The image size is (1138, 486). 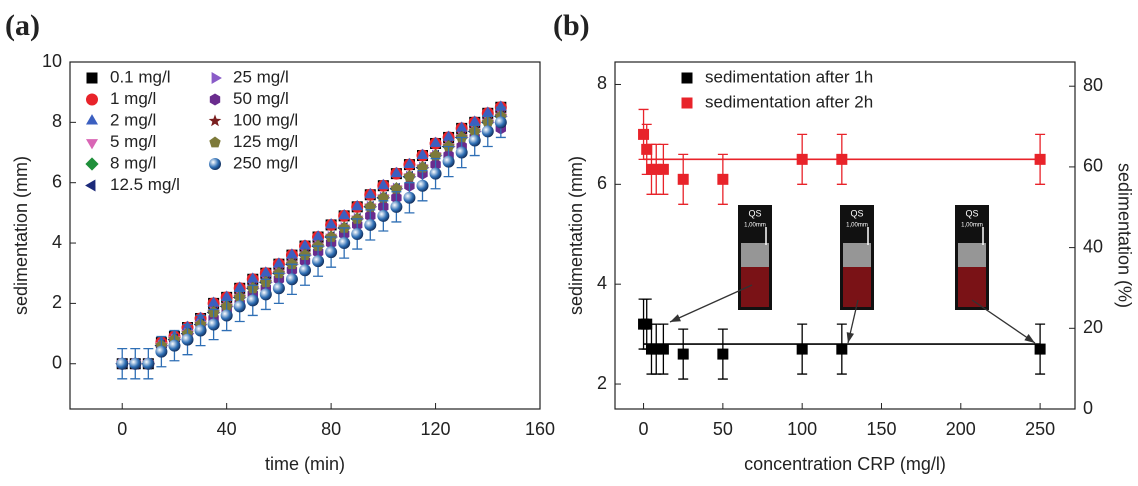 I want to click on y-tick-label: 4, so click(x=57, y=242).